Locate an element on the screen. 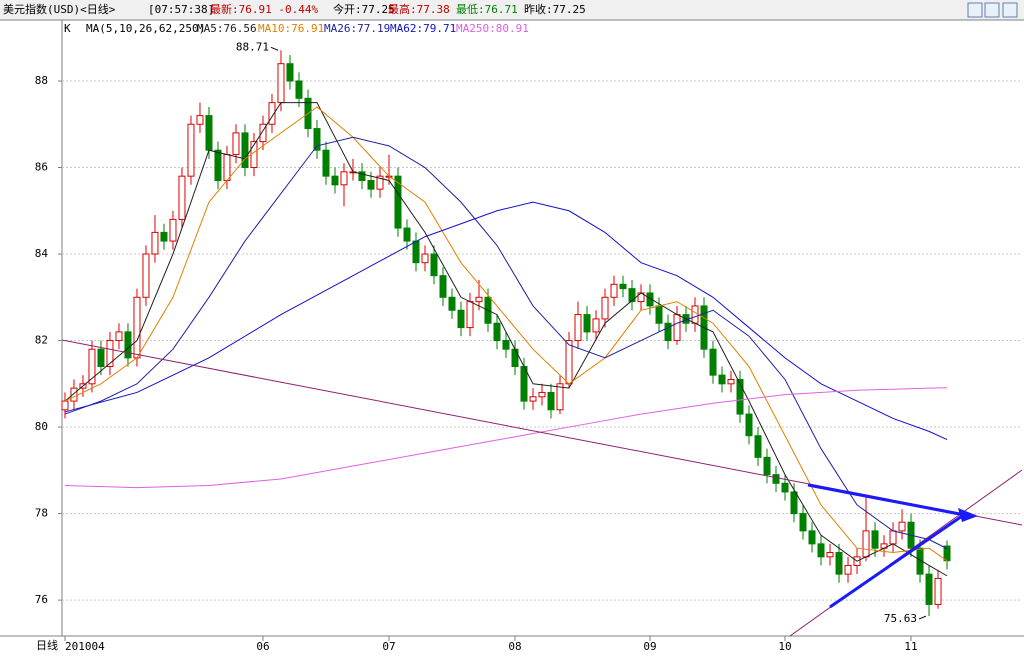 The height and width of the screenshot is (656, 1024). legend-entry: MA10:76.91 is located at coordinates (291, 28).